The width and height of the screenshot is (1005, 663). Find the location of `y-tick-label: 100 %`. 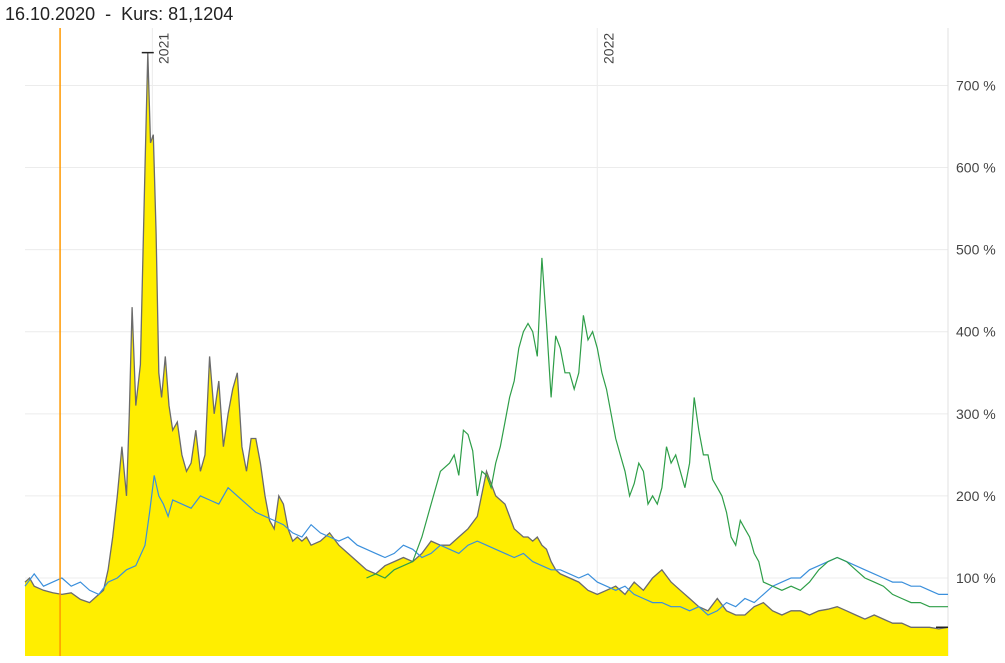

y-tick-label: 100 % is located at coordinates (976, 578).